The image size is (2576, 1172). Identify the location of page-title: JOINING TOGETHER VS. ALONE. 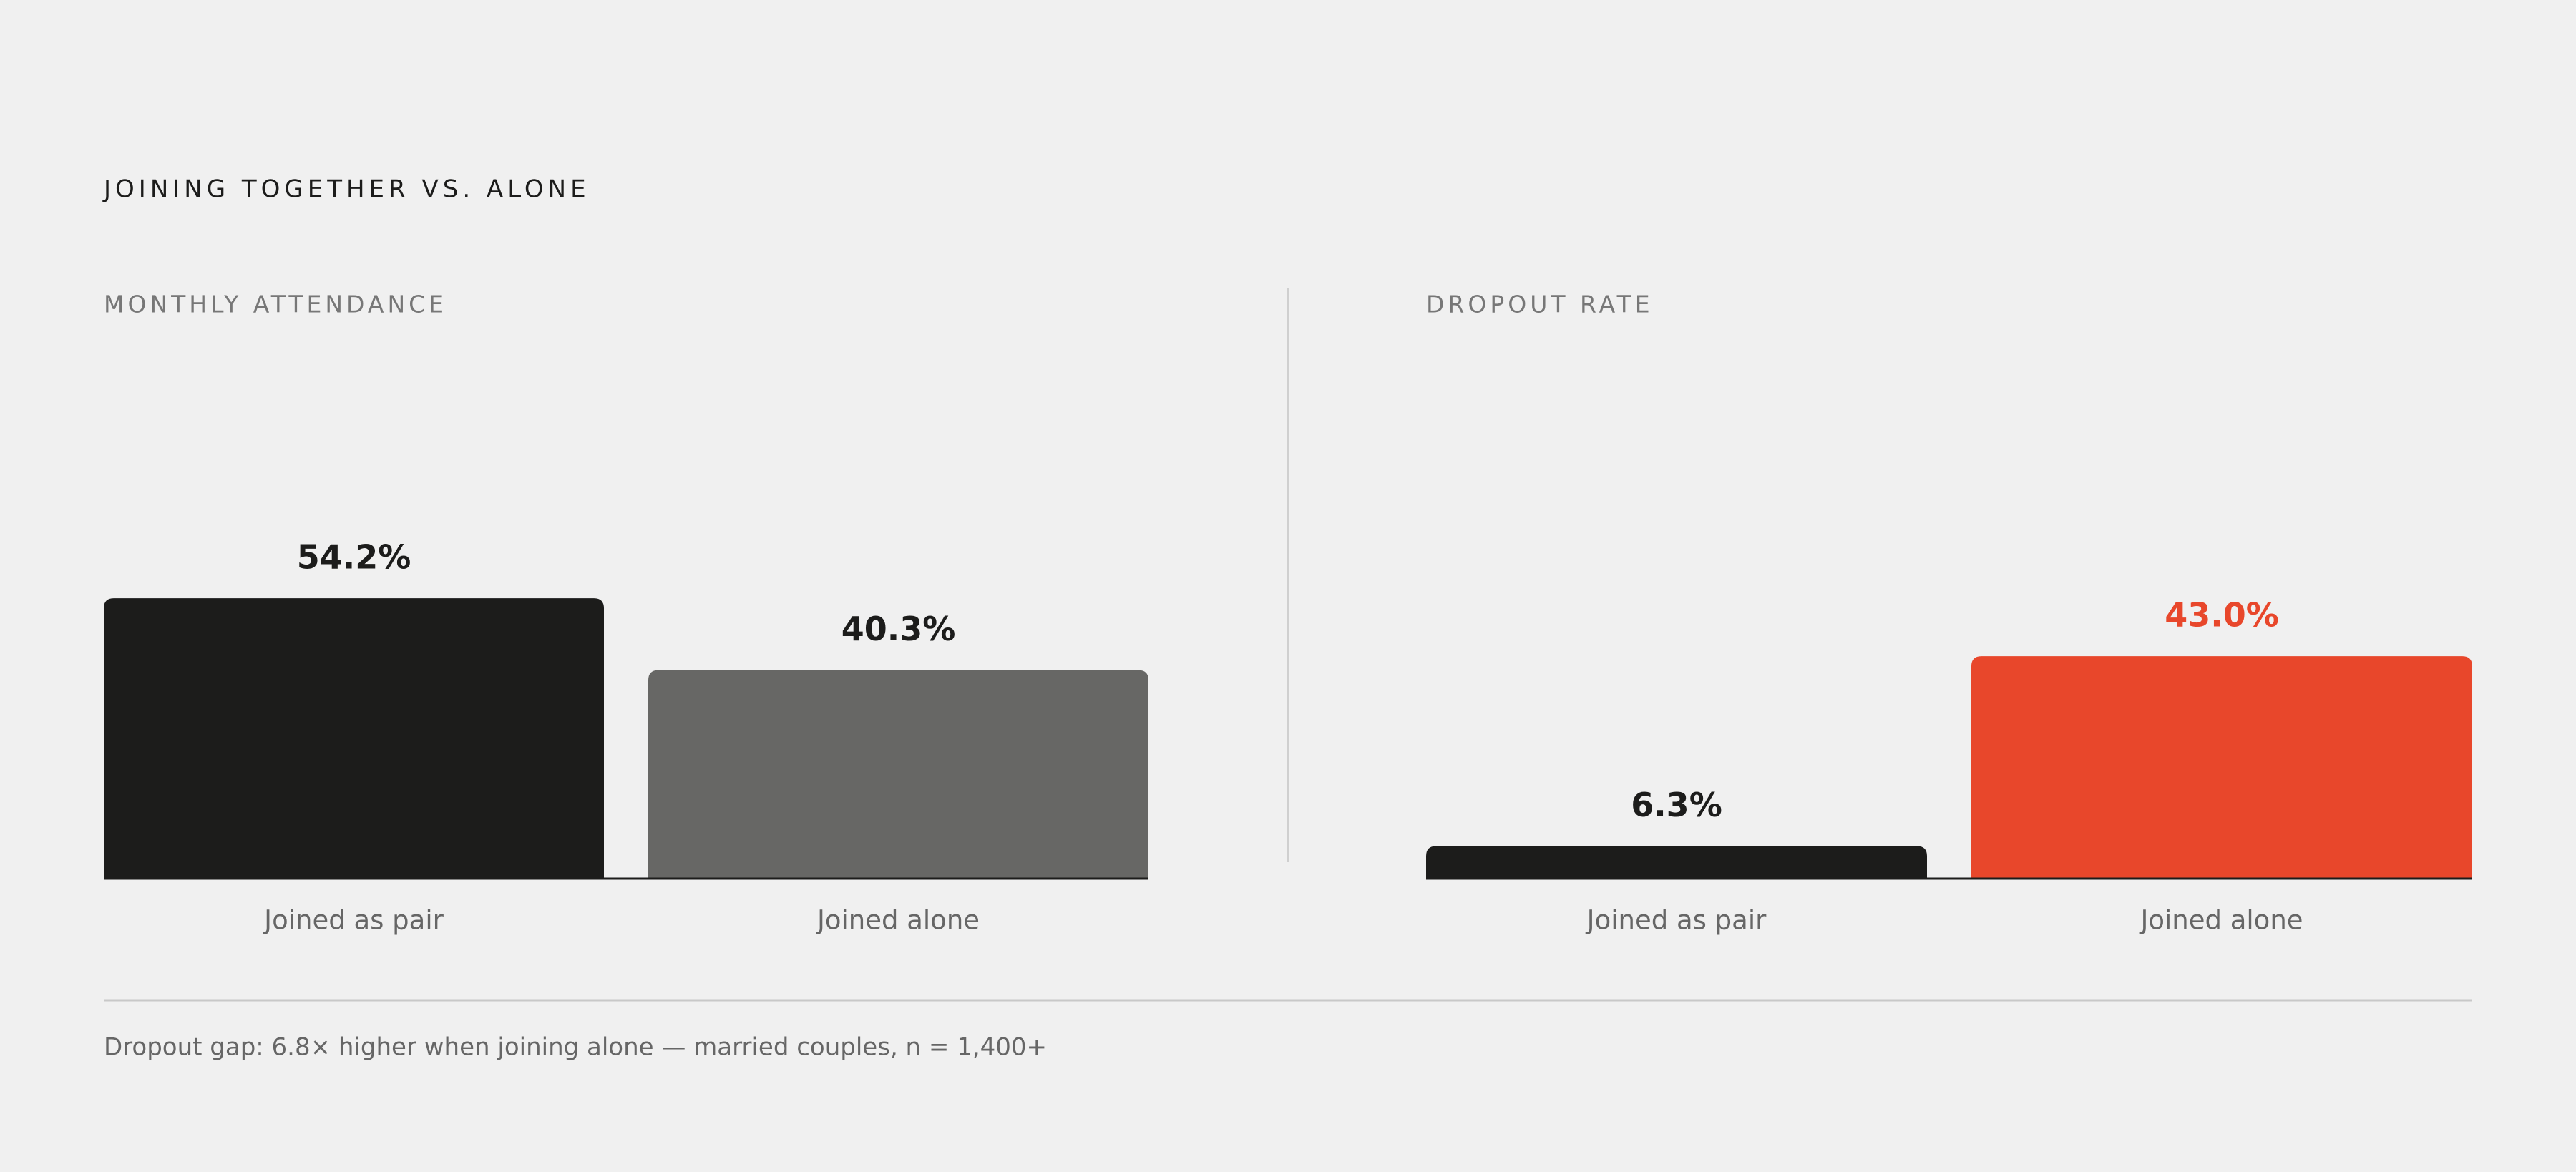
(346, 189).